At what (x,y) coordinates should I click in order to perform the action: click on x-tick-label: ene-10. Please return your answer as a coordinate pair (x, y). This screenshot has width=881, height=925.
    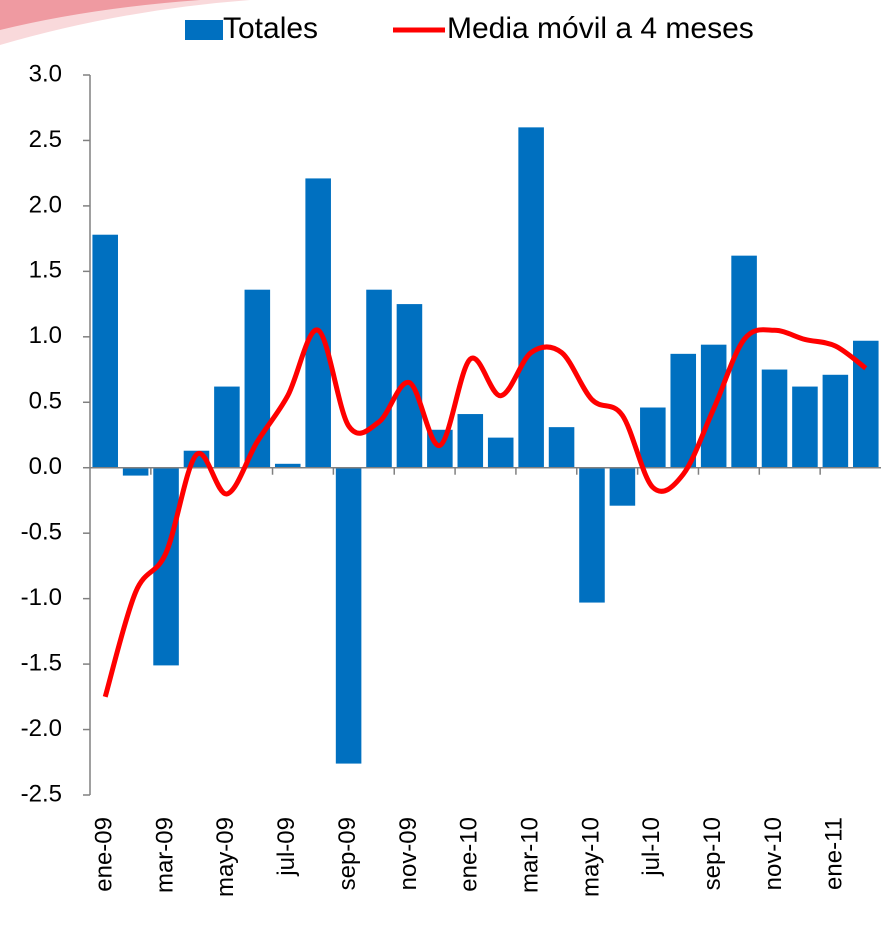
    Looking at the image, I should click on (469, 854).